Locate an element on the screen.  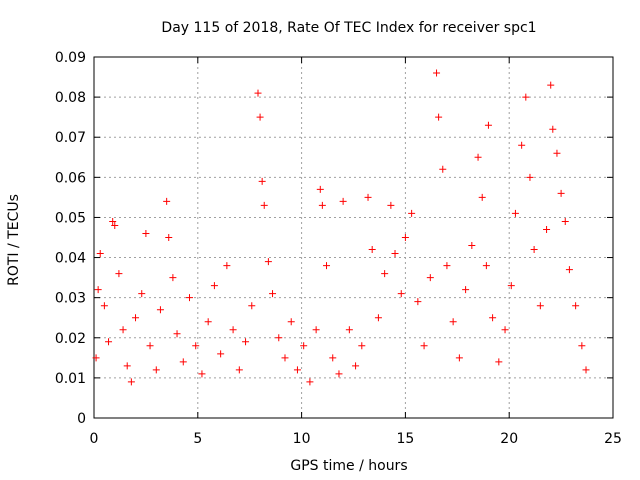
x-tick-label: 0 is located at coordinates (94, 439).